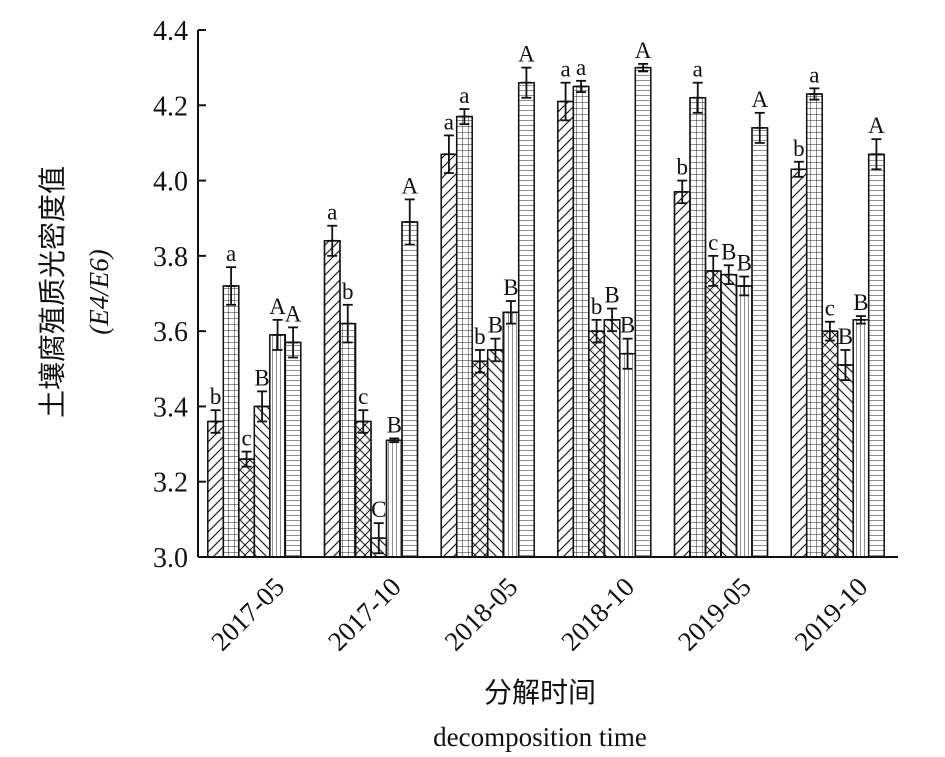  Describe the element at coordinates (170, 257) in the screenshot. I see `y-tick-label: 3.8` at that location.